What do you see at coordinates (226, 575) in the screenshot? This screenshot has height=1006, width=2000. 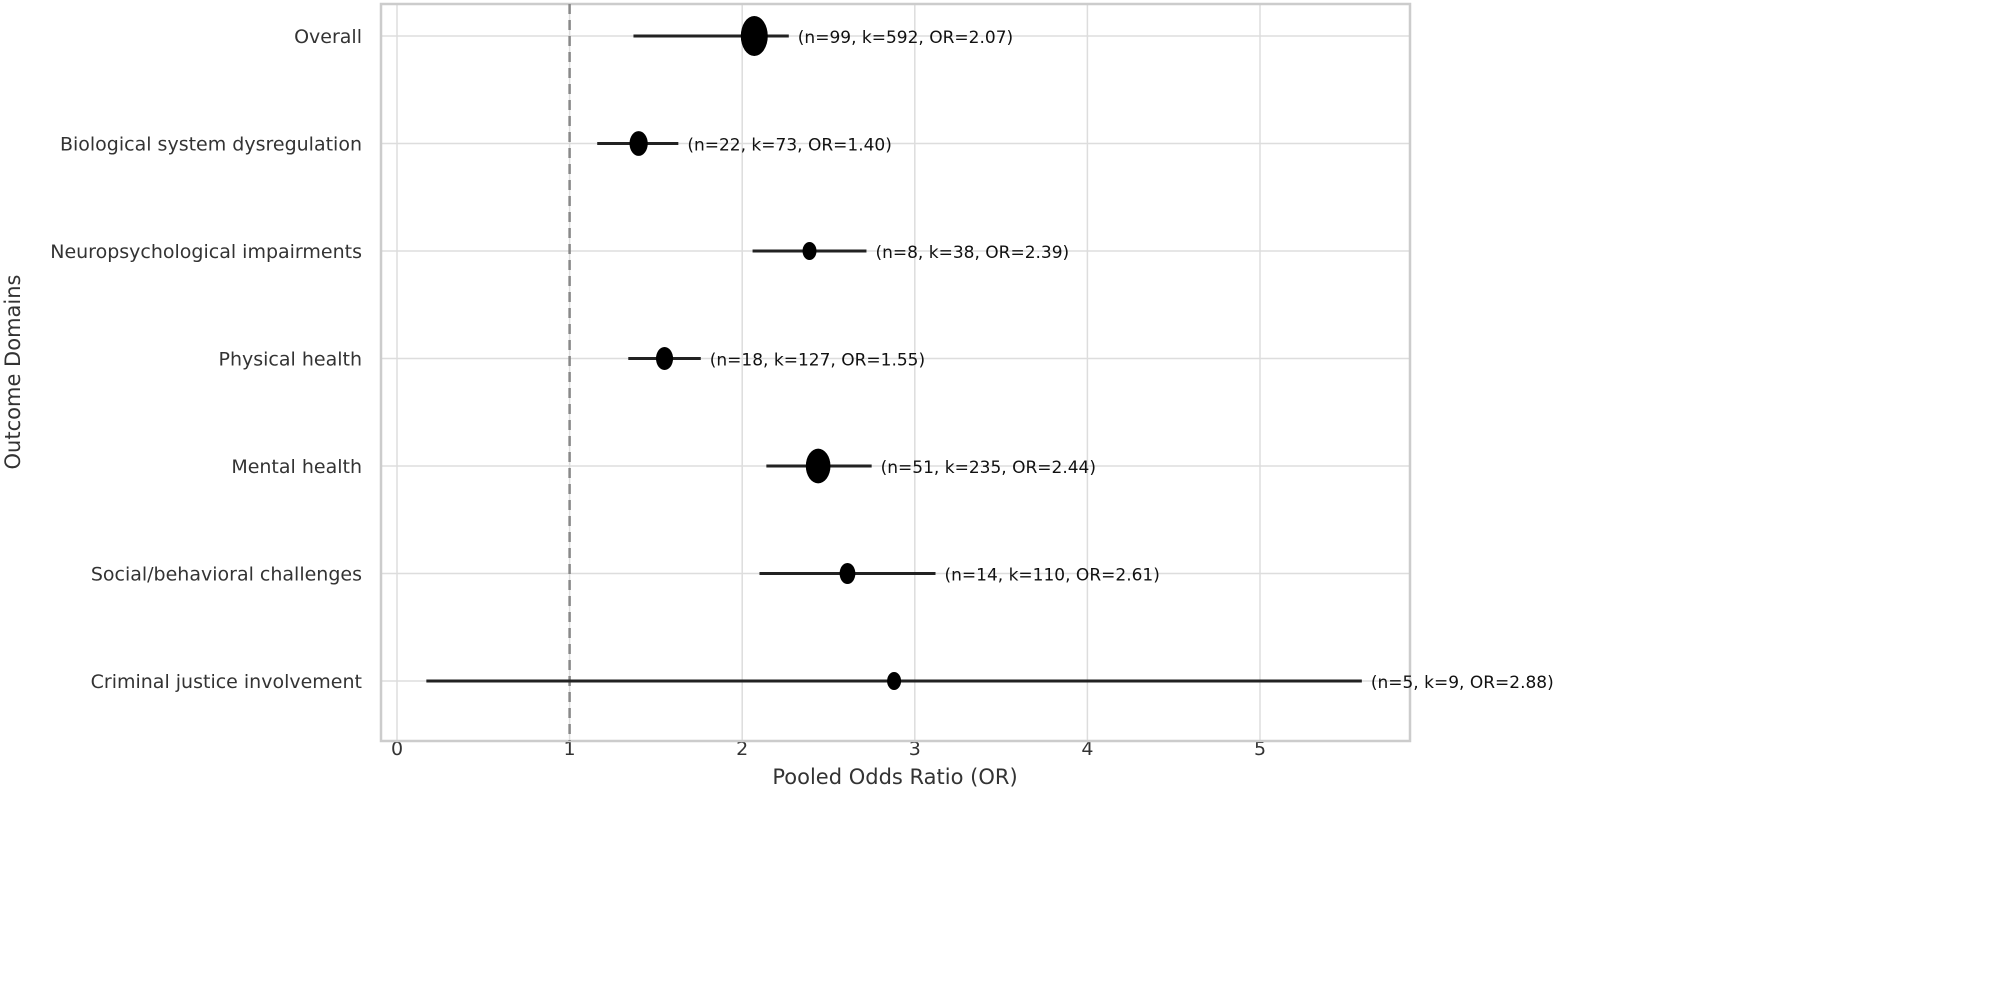 I see `y-tick-label: Social/behavioral challenges` at bounding box center [226, 575].